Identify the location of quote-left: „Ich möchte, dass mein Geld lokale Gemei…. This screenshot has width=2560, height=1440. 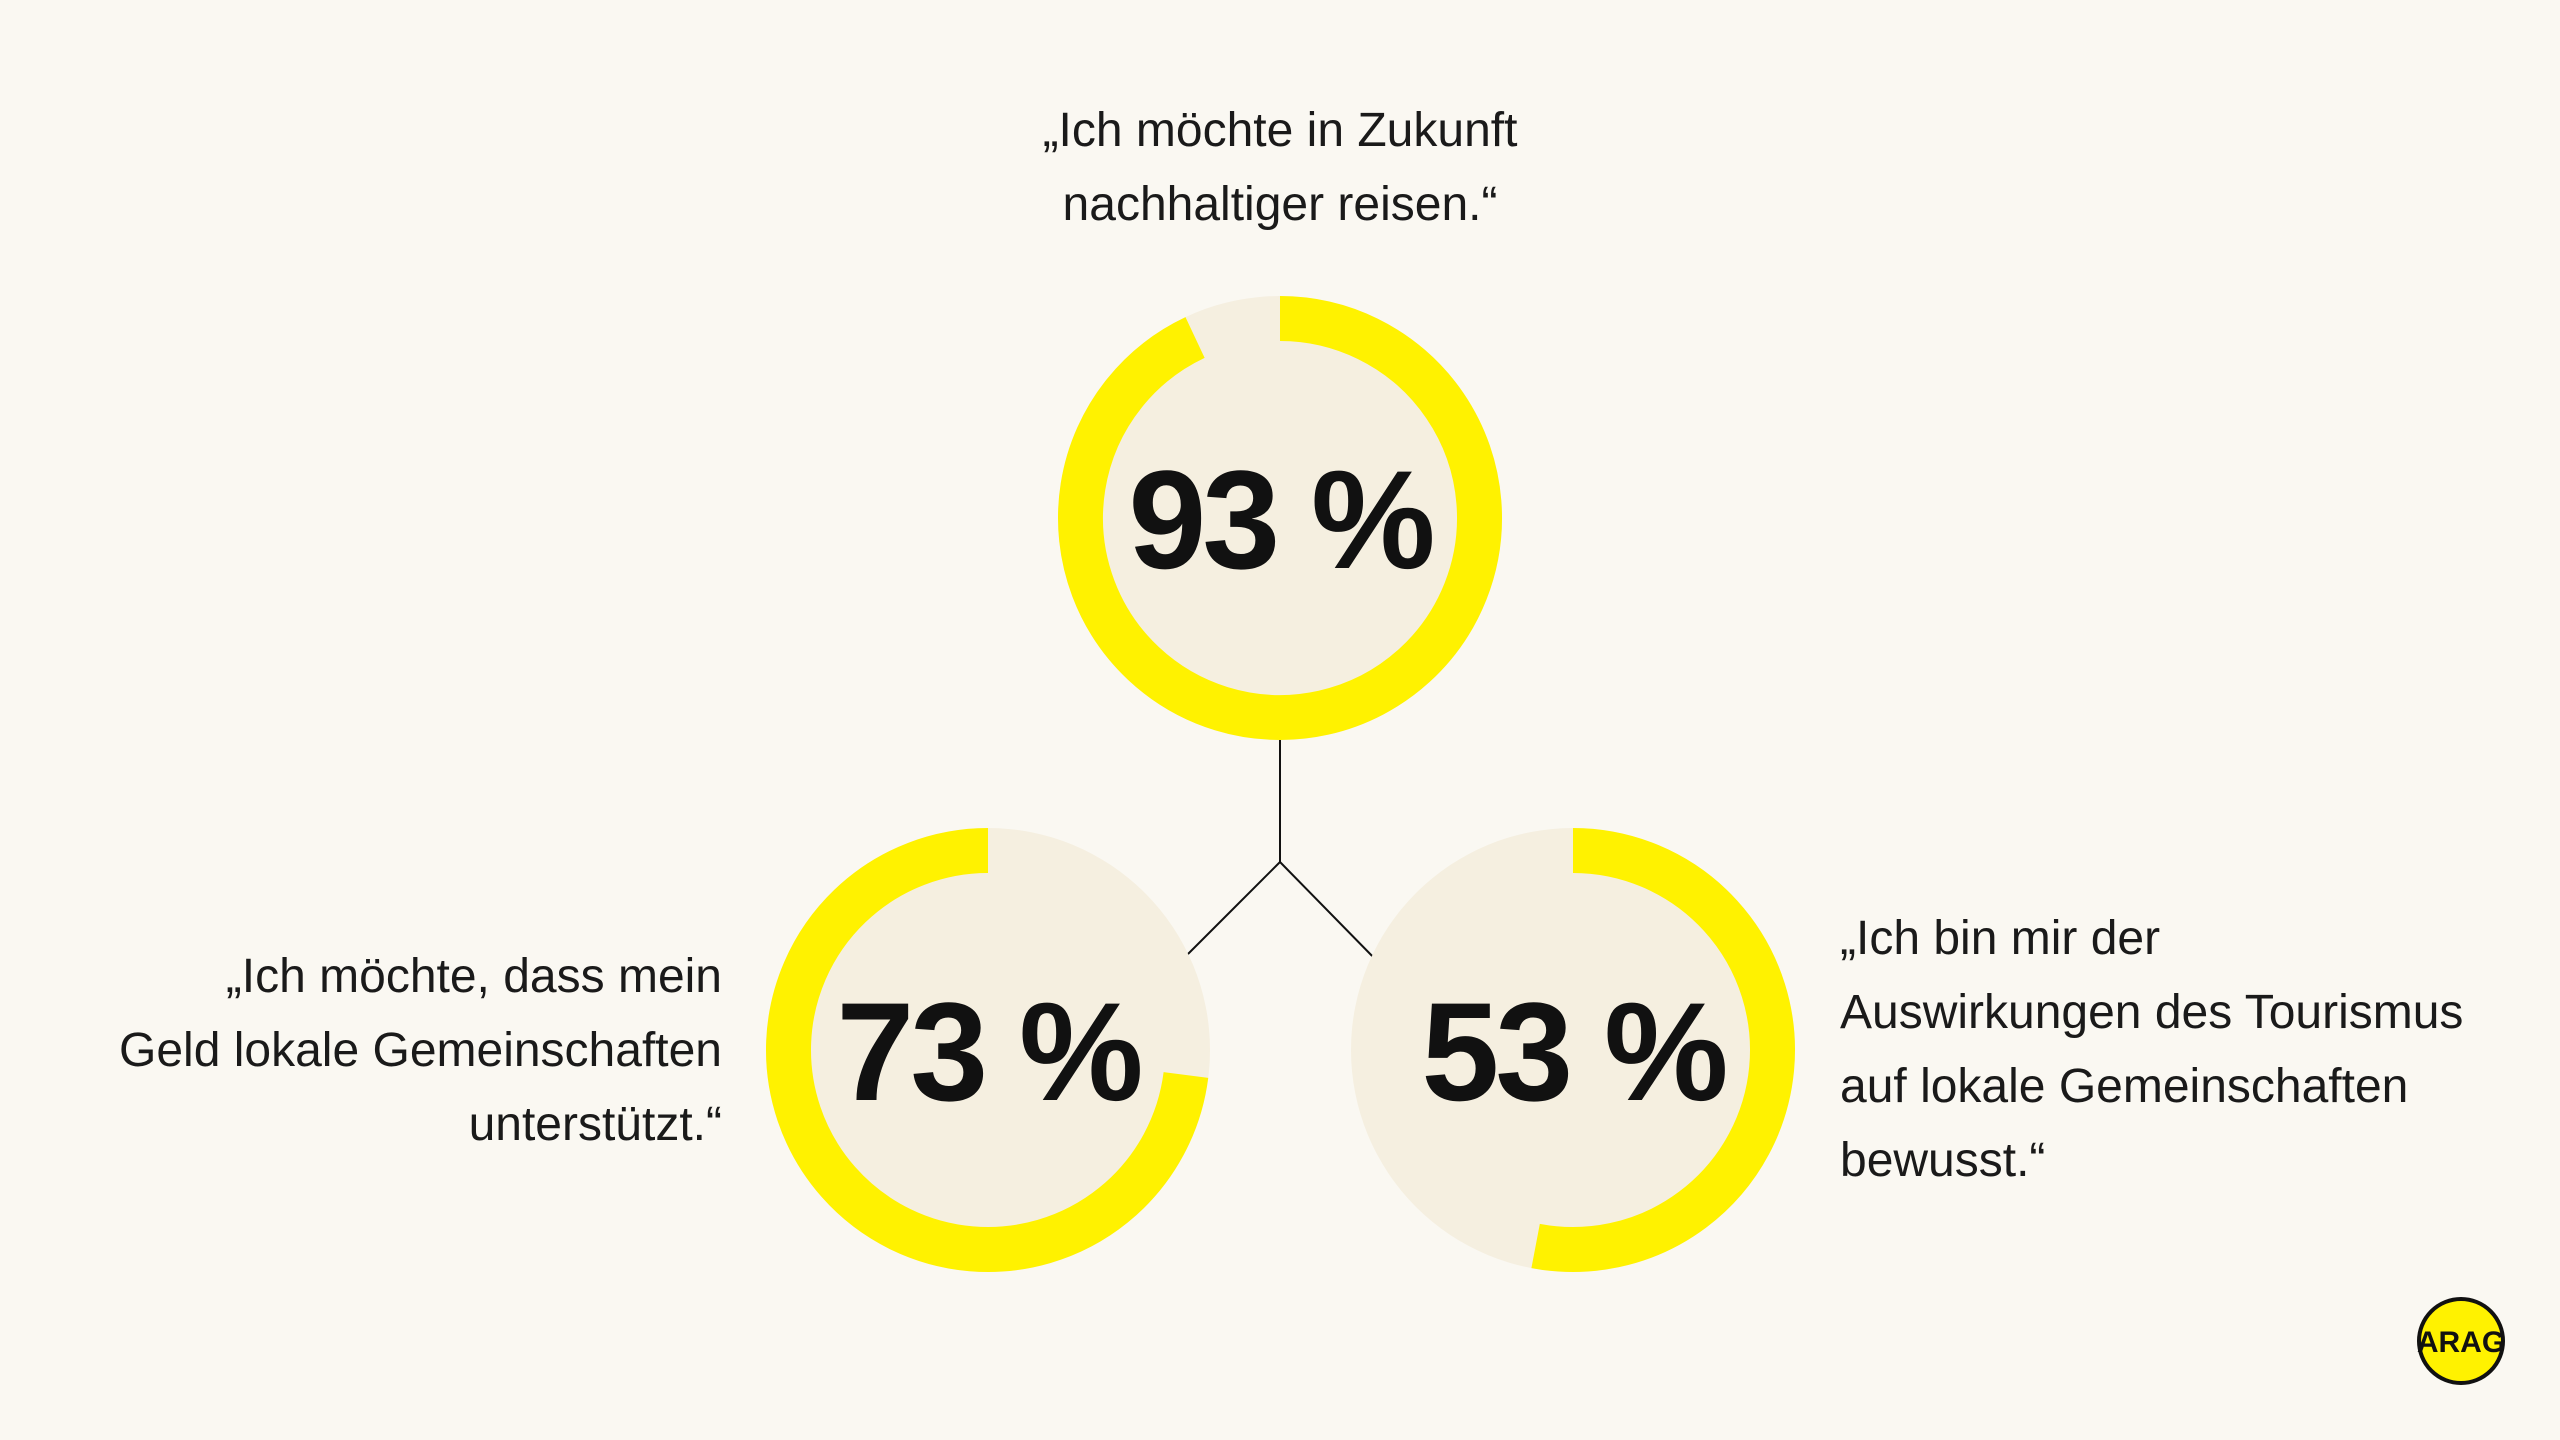
(420, 1051).